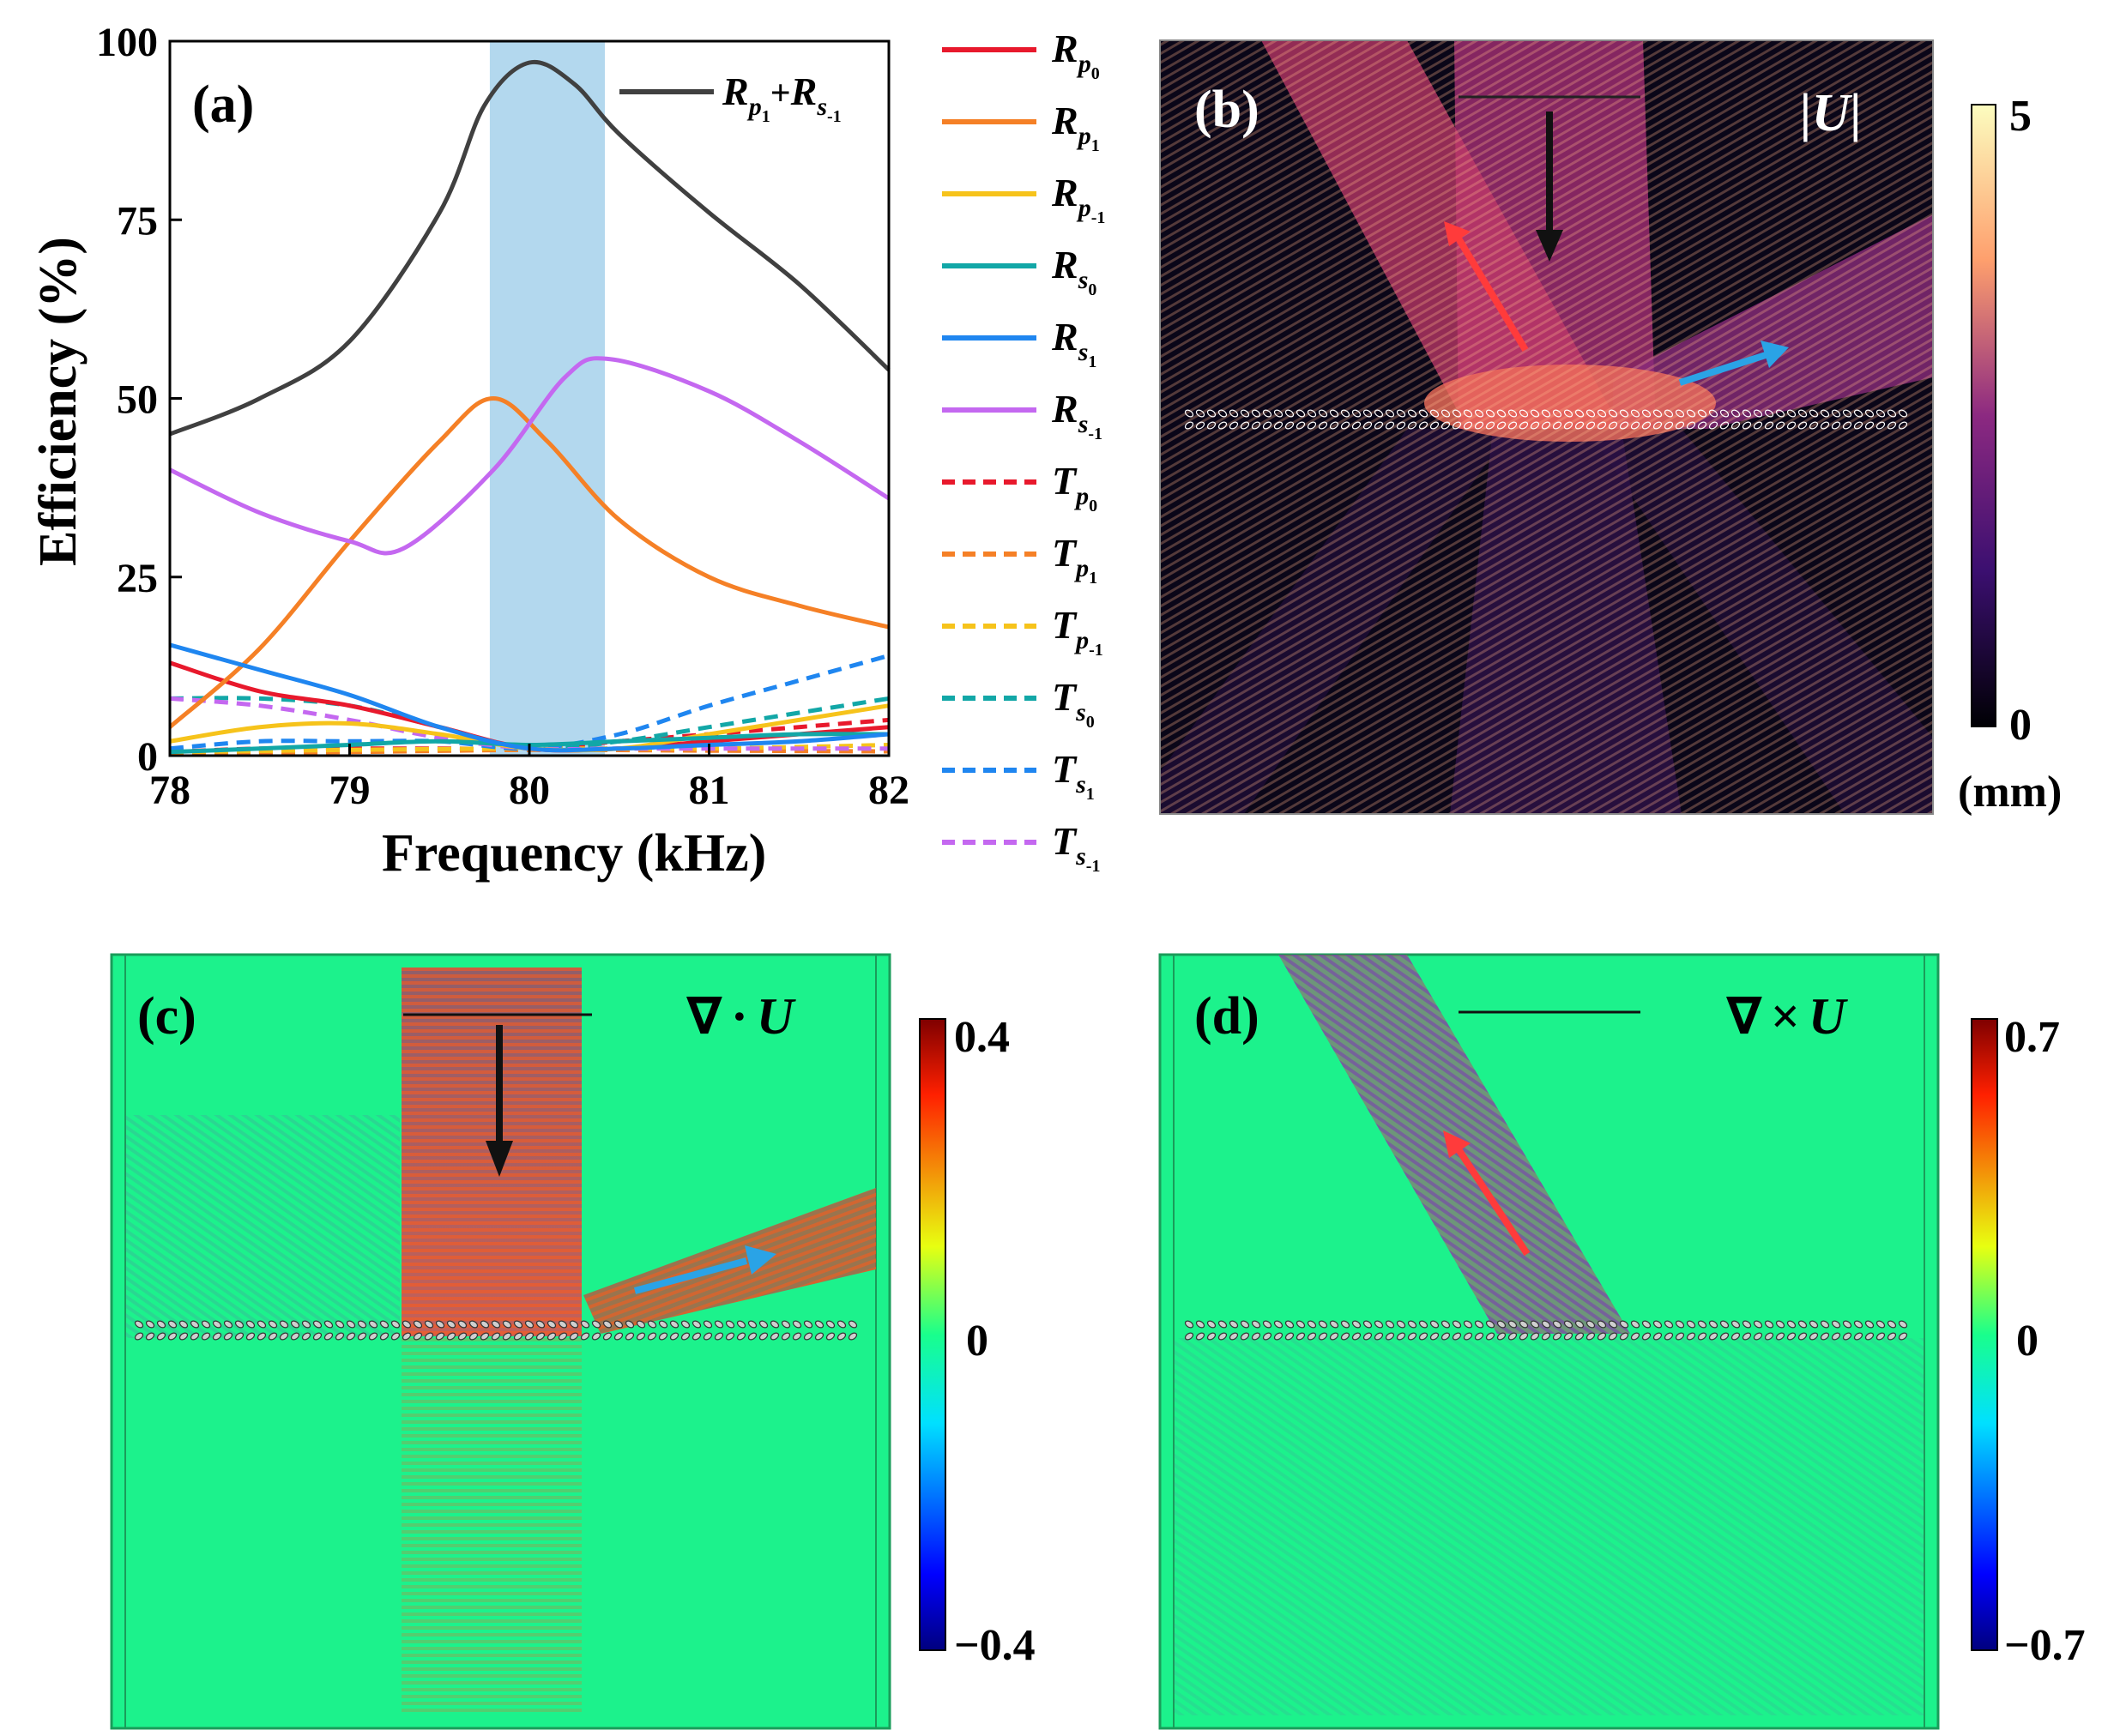 This screenshot has width=2120, height=1736. Describe the element at coordinates (782, 97) in the screenshot. I see `inset-legend-label: Rp1+Rs-1` at that location.